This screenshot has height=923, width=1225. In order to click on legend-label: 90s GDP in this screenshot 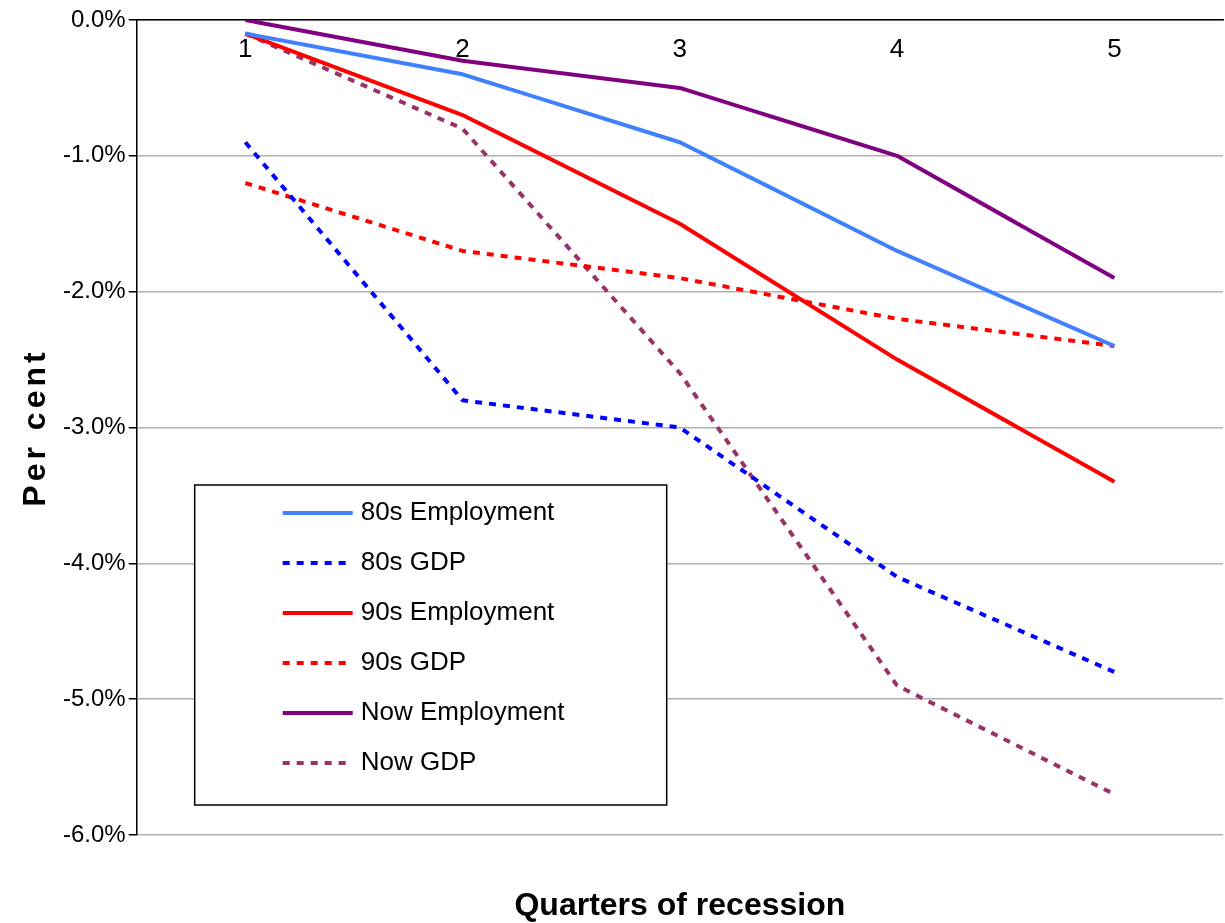, I will do `click(413, 661)`.